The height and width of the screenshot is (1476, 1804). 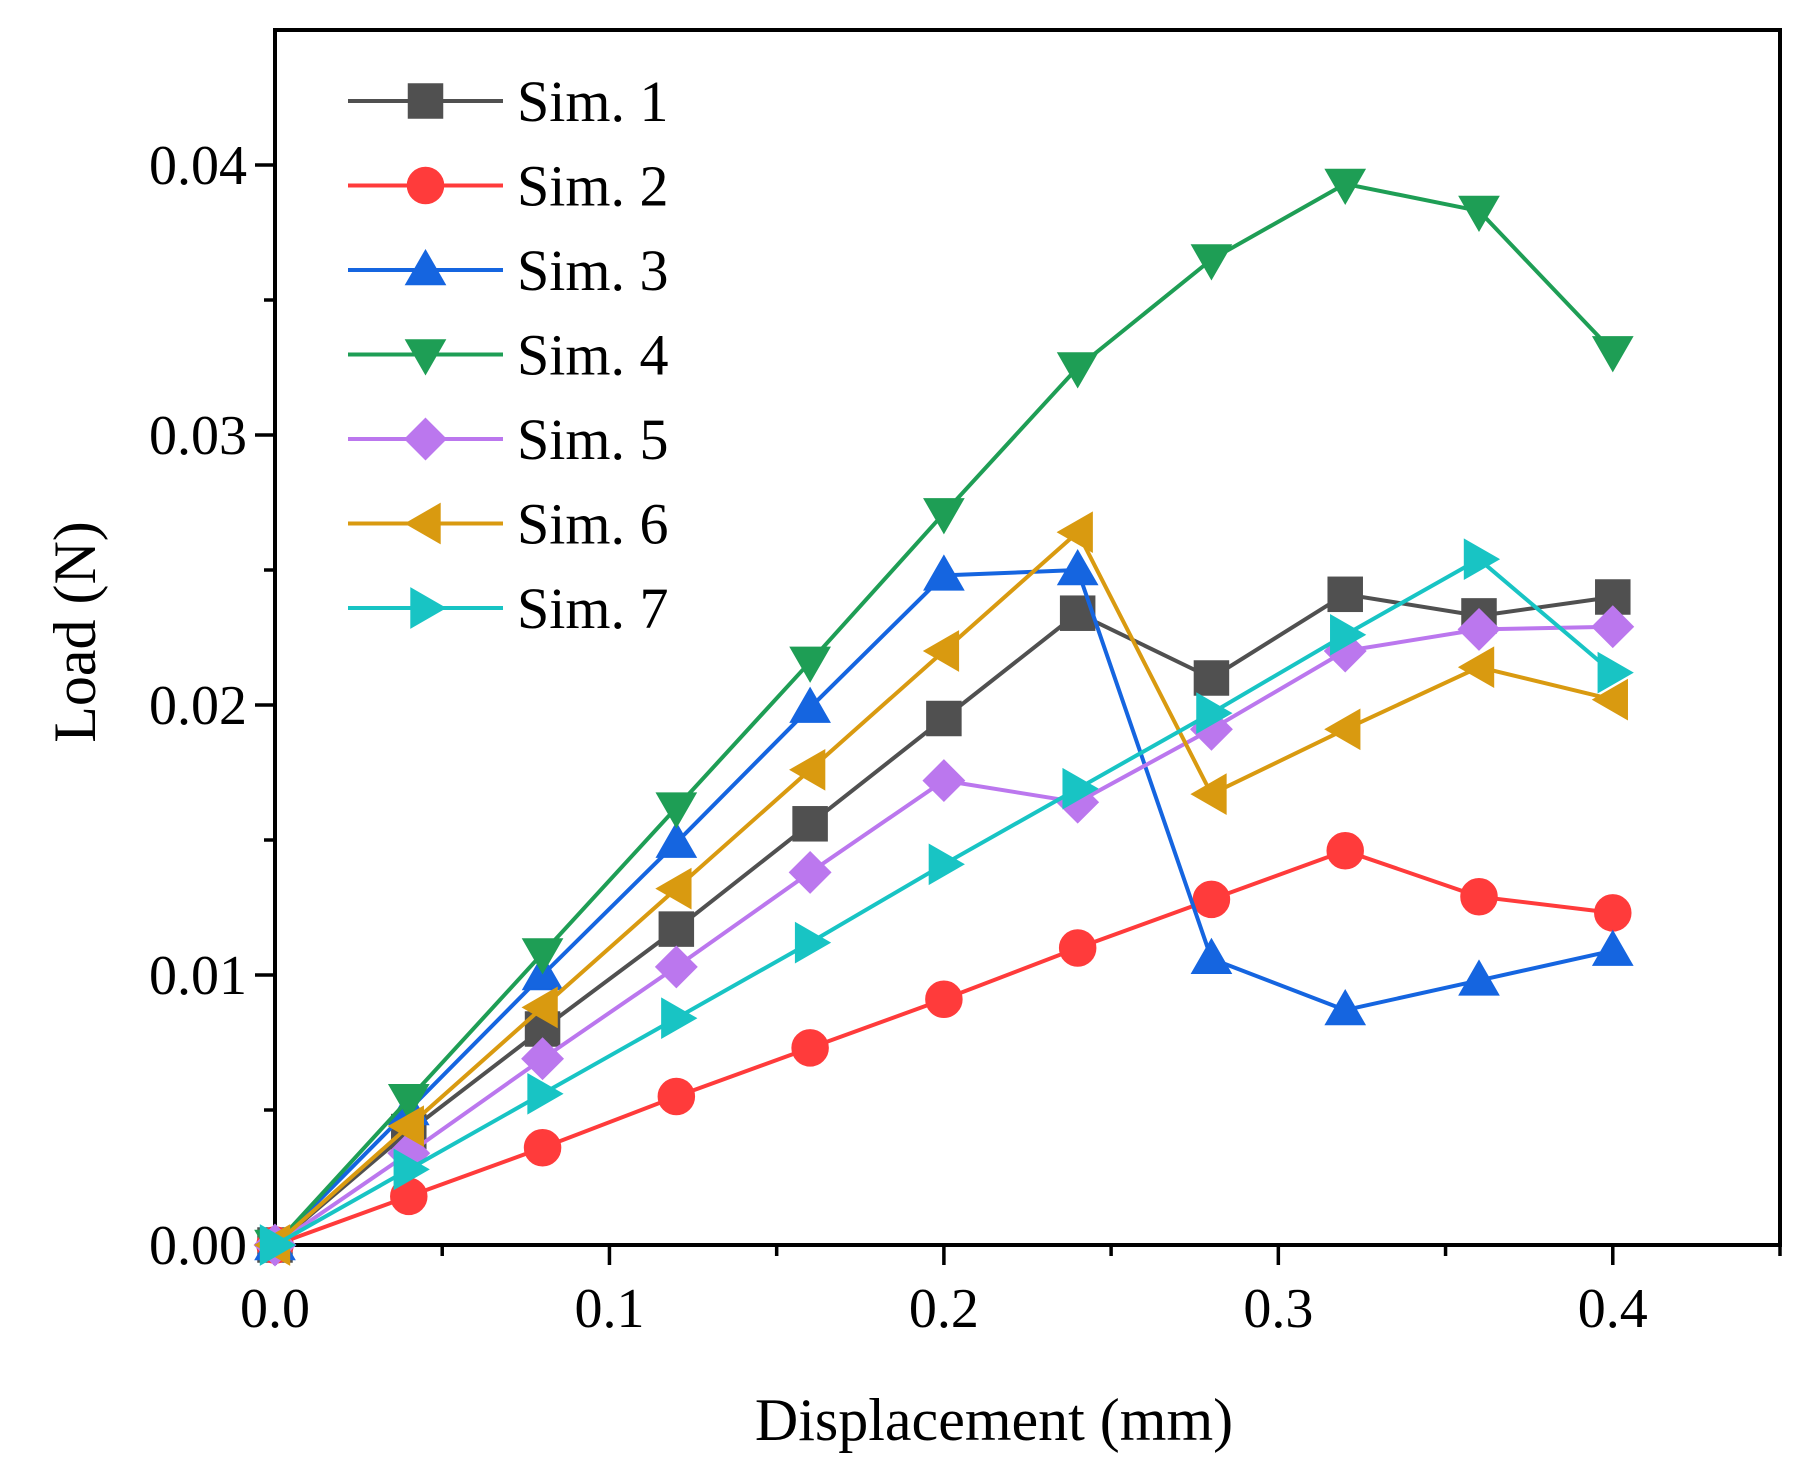 I want to click on y-tick-label: 0.02, so click(x=198, y=706).